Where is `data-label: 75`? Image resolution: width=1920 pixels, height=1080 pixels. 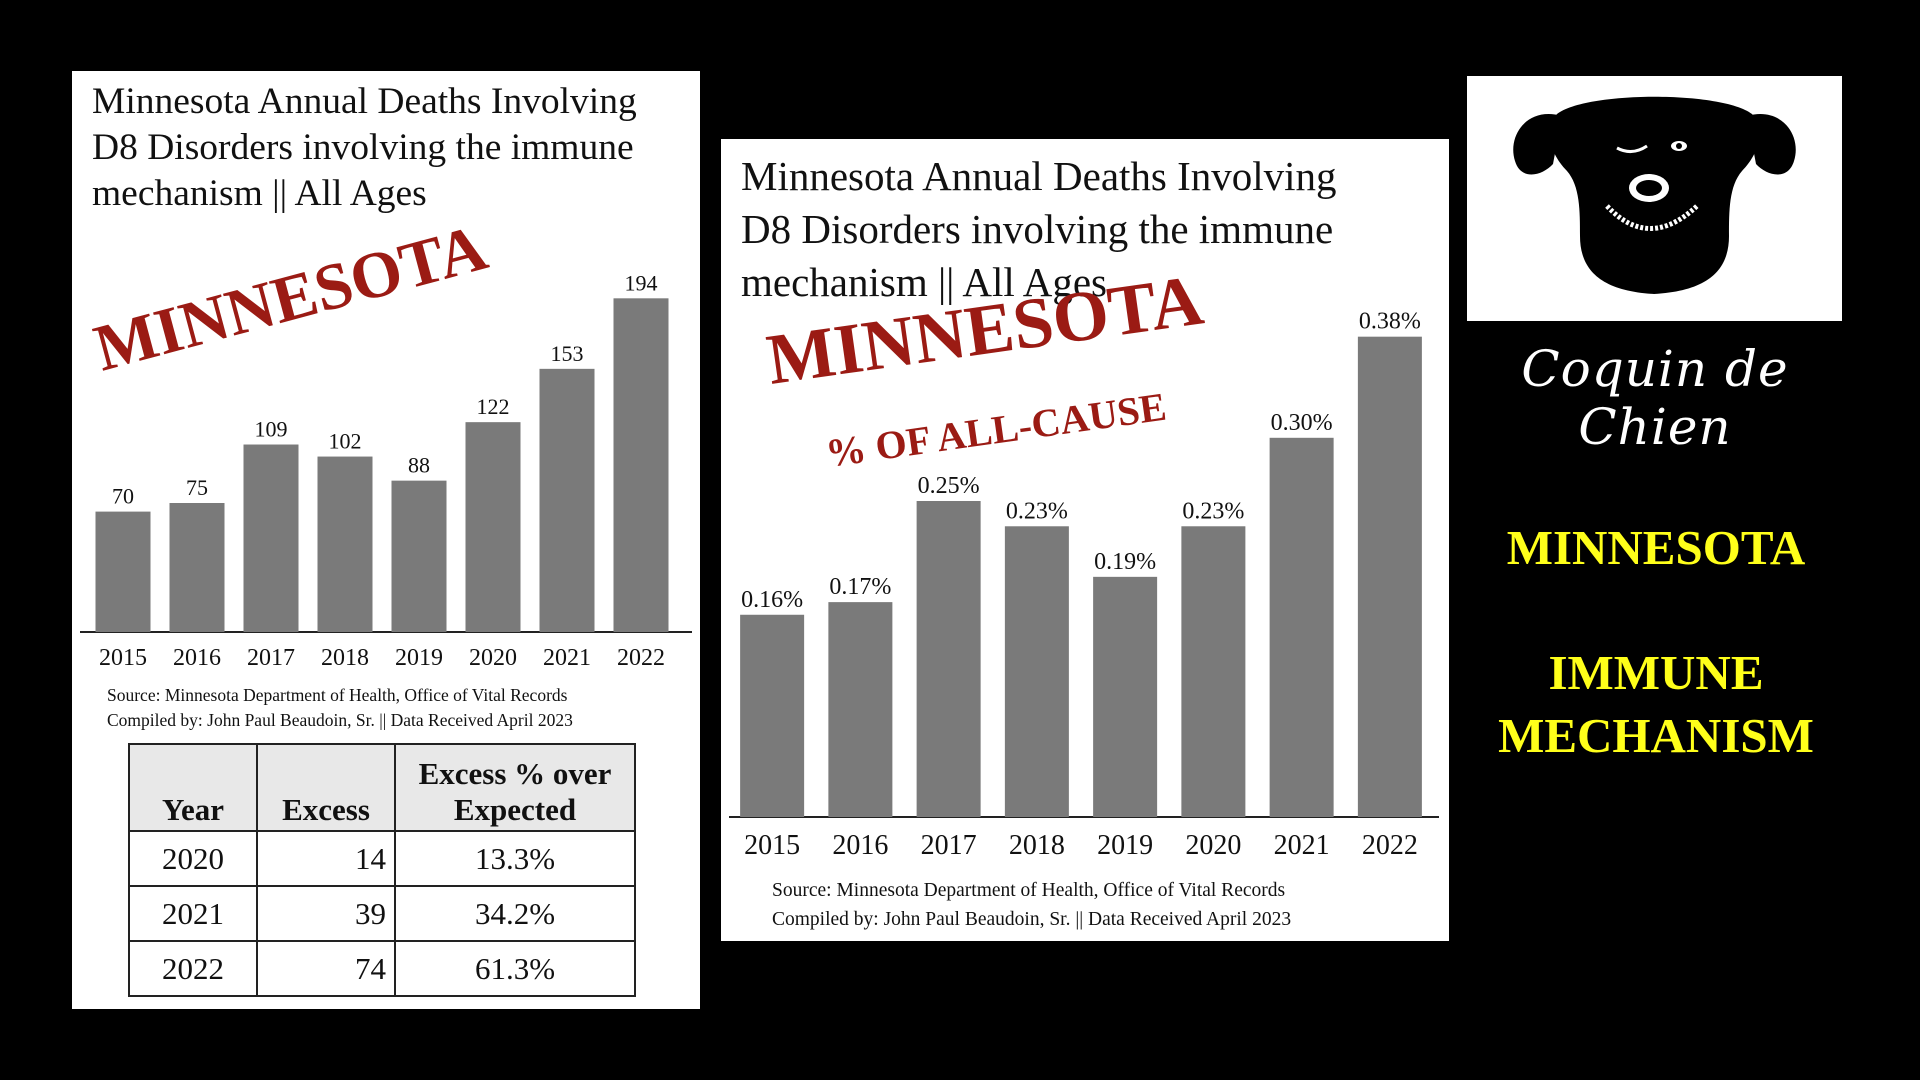
data-label: 75 is located at coordinates (197, 487).